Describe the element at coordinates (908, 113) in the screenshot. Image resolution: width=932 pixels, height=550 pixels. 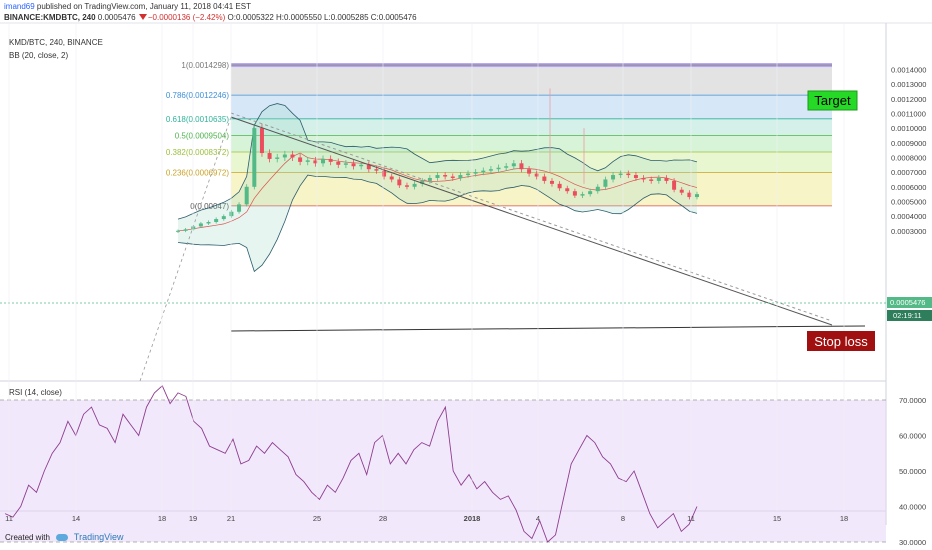
I see `price-tick: 0.0011000` at that location.